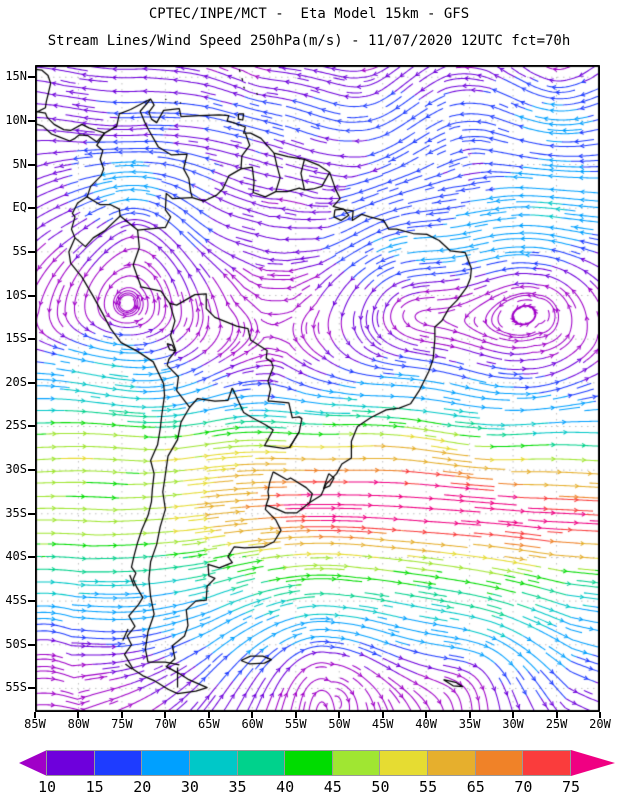 The image size is (618, 800). I want to click on lat-tick-label: 35S, so click(16, 512).